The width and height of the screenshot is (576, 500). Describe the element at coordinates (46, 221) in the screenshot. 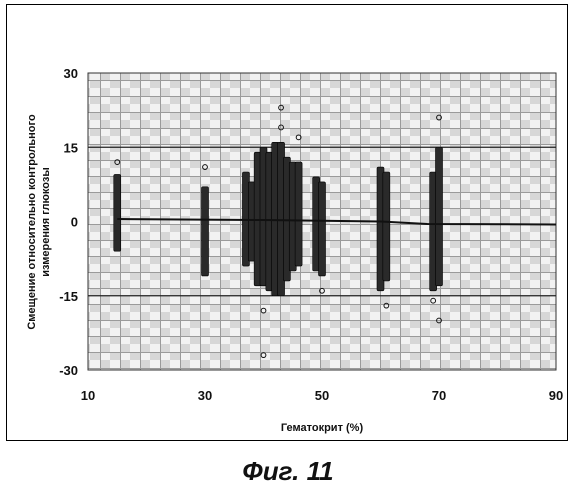

I see `y-axis-title-line-2: измерения глюкозы` at that location.